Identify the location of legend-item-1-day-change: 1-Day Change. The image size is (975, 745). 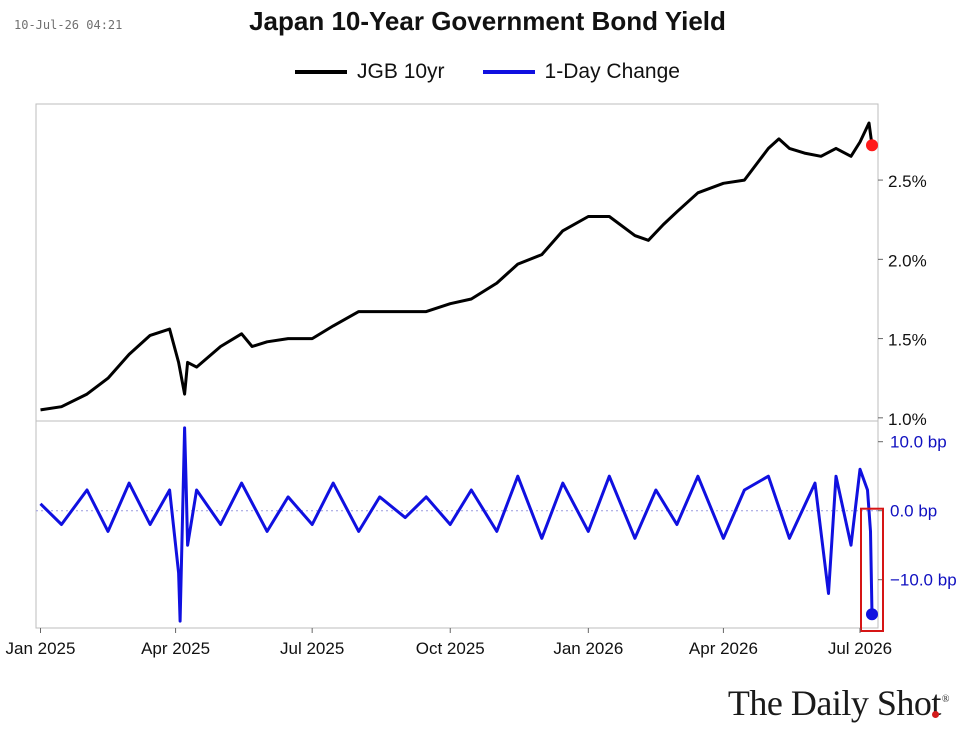
(581, 72).